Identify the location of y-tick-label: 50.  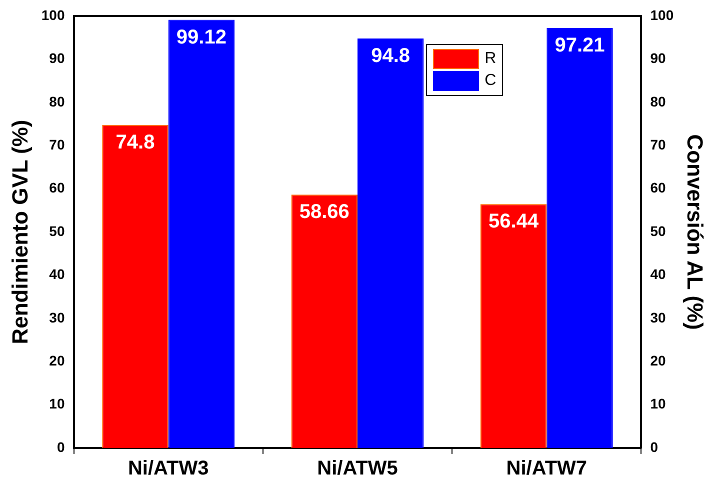
(57, 230).